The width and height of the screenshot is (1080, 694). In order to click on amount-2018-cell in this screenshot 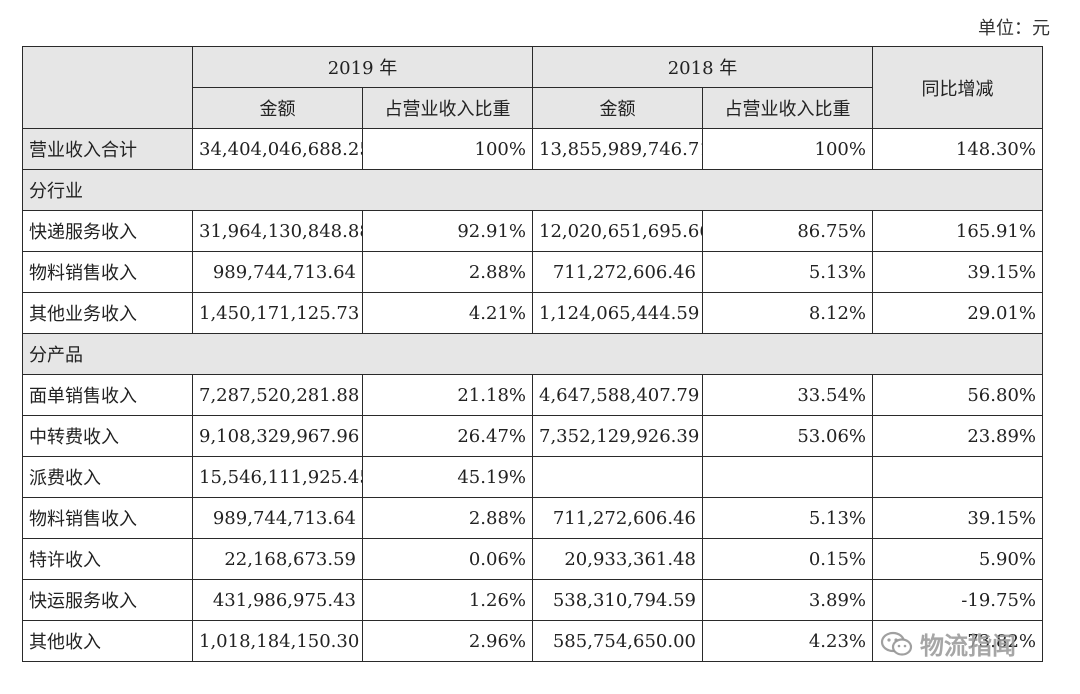, I will do `click(617, 477)`.